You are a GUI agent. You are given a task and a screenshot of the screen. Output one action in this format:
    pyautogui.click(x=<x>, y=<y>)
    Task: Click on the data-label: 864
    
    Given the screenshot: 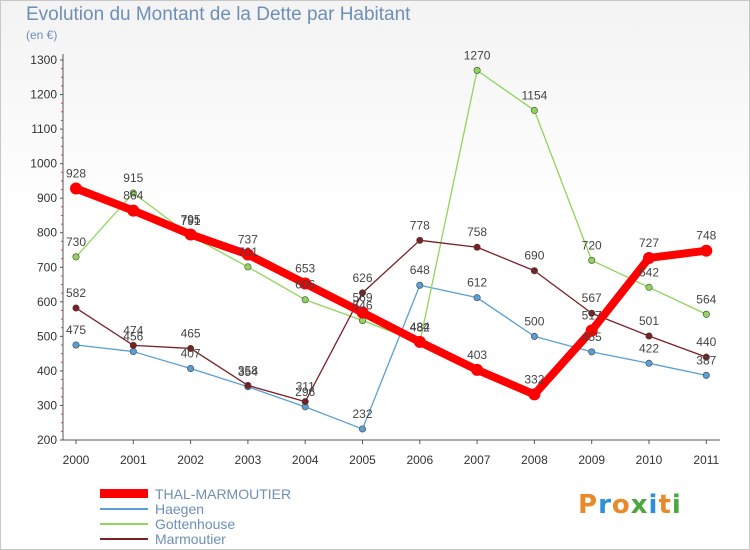 What is the action you would take?
    pyautogui.click(x=133, y=196)
    